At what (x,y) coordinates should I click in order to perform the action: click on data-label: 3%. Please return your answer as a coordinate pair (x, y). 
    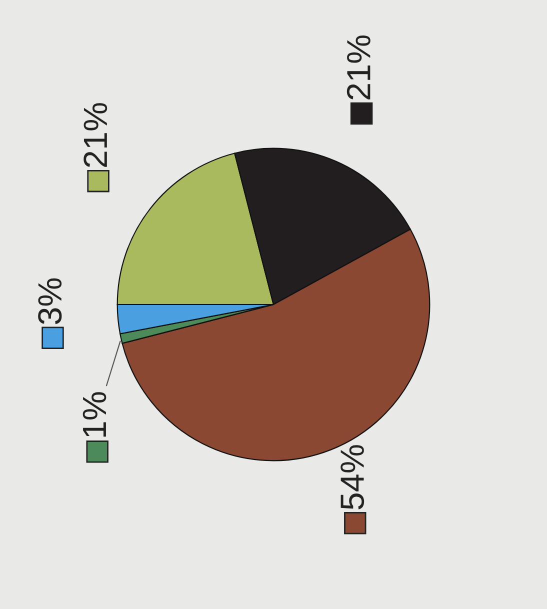
    Looking at the image, I should click on (50, 301).